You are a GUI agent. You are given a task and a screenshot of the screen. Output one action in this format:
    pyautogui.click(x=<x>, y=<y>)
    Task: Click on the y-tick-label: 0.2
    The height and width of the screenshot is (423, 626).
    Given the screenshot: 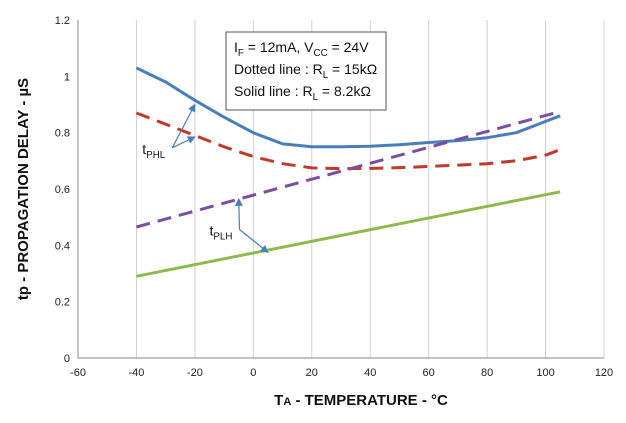 What is the action you would take?
    pyautogui.click(x=62, y=303)
    